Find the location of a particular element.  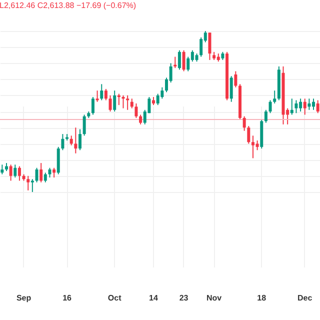

x-tick-label: Oct is located at coordinates (115, 298).